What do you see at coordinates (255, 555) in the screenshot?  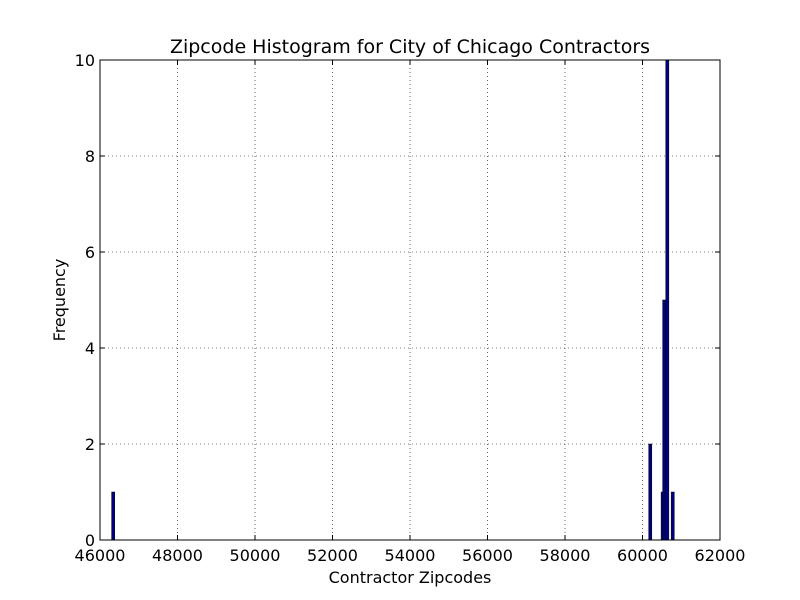 I see `x-tick-label: 50000` at bounding box center [255, 555].